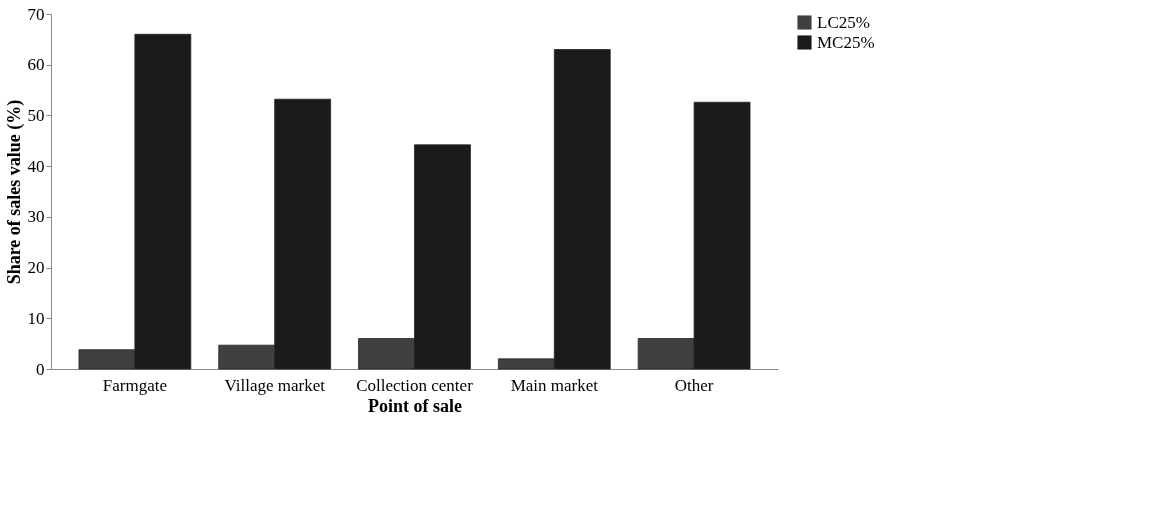  I want to click on y-tick-label: 30, so click(36, 217).